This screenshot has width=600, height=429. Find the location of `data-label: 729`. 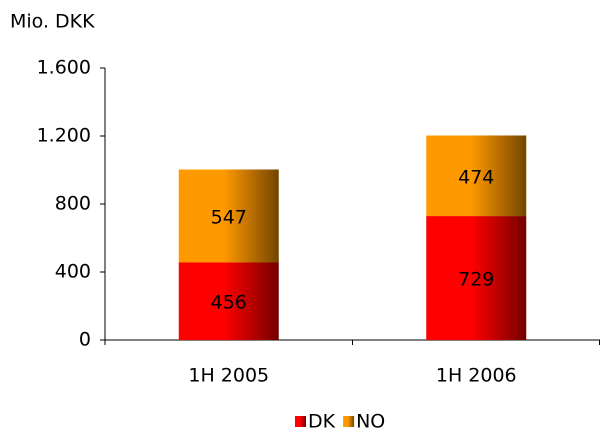

data-label: 729 is located at coordinates (476, 280).